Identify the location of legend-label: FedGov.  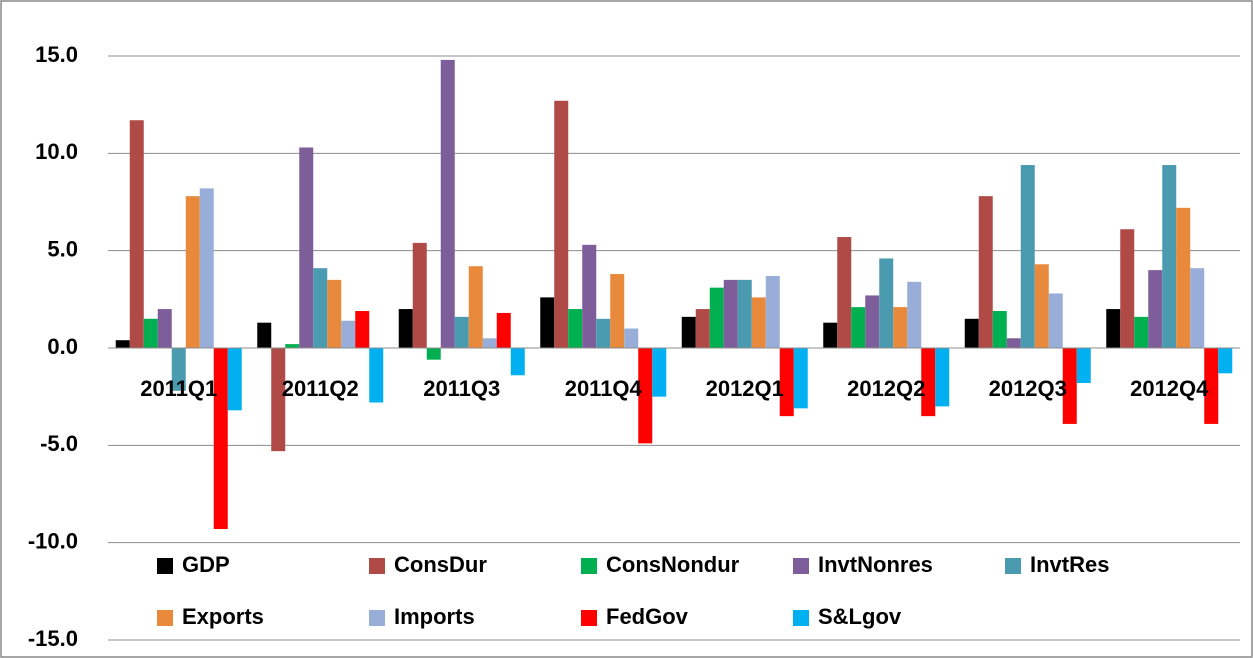
(647, 616).